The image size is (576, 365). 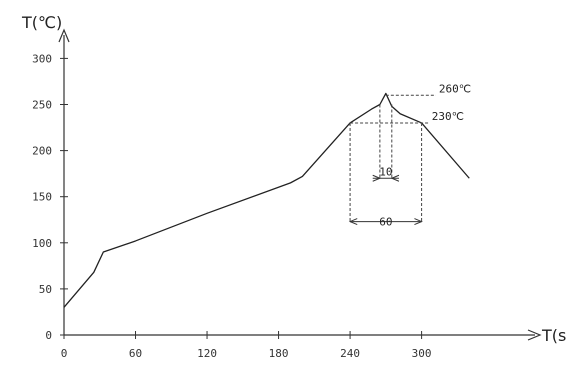 What do you see at coordinates (64, 35) in the screenshot?
I see `y-axis-arrow` at bounding box center [64, 35].